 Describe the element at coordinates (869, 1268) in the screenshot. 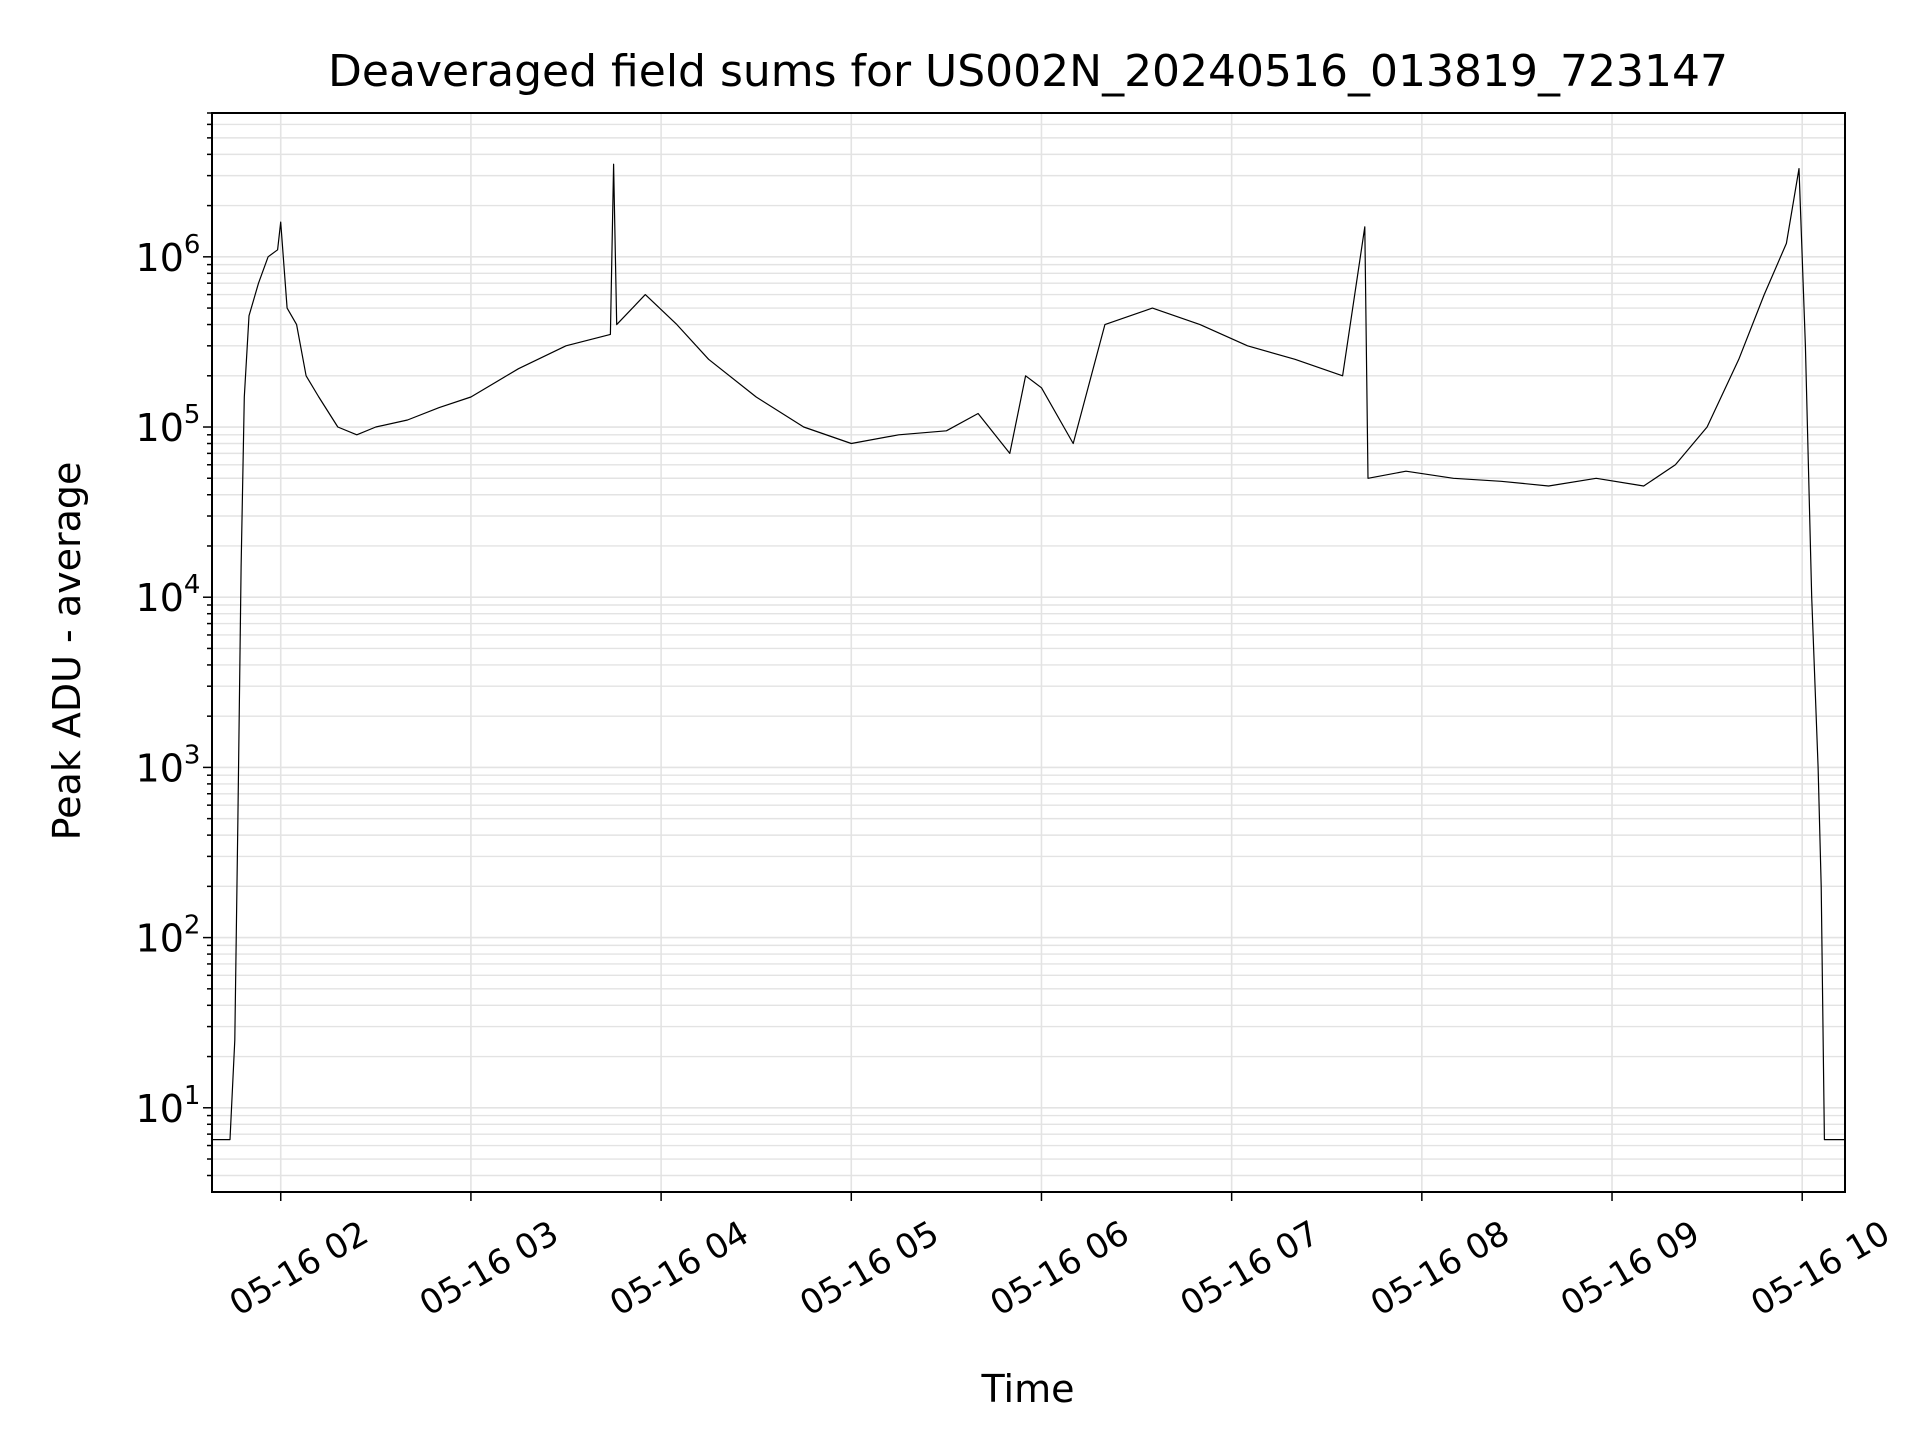

I see `x-tick-label: 05-16 05` at that location.